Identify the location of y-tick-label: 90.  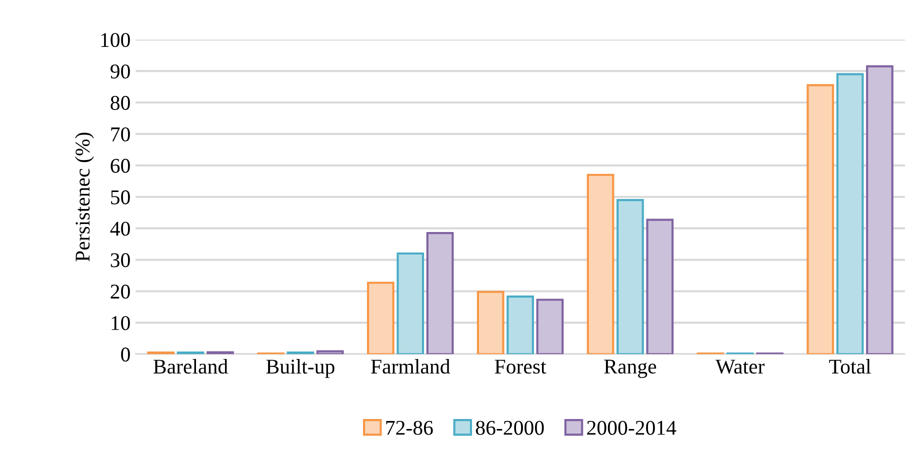
(120, 71).